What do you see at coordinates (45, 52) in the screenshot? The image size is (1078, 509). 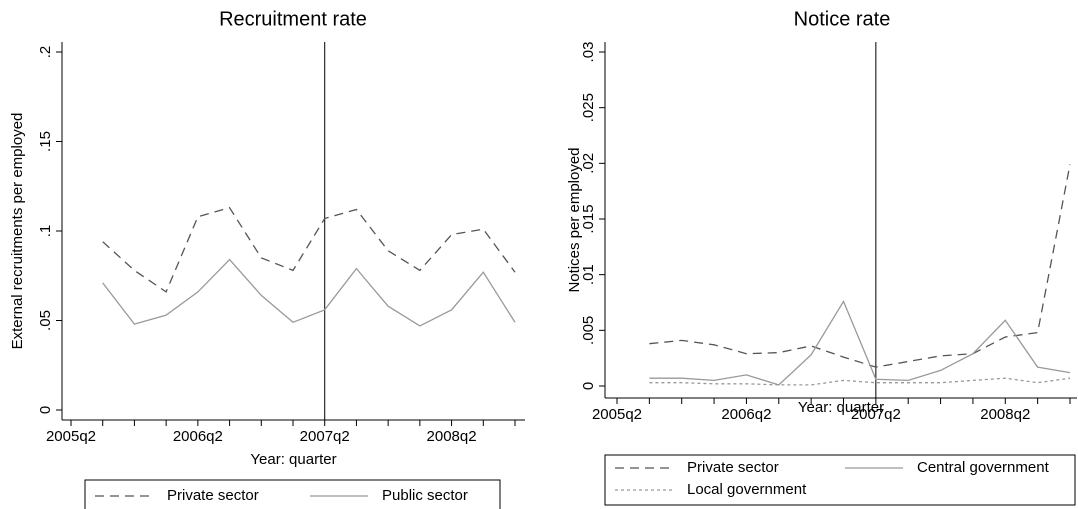 I see `y-tick-label: .2` at bounding box center [45, 52].